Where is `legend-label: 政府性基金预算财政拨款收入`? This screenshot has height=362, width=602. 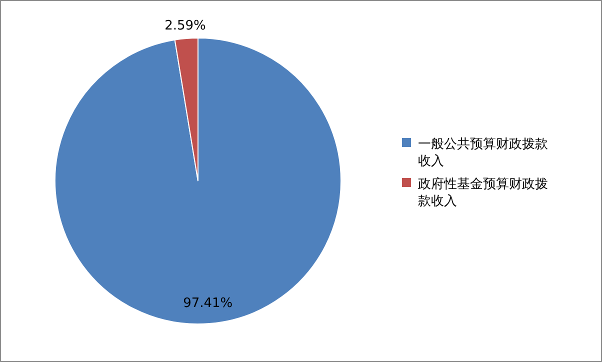 legend-label: 政府性基金预算财政拨款收入 is located at coordinates (483, 192).